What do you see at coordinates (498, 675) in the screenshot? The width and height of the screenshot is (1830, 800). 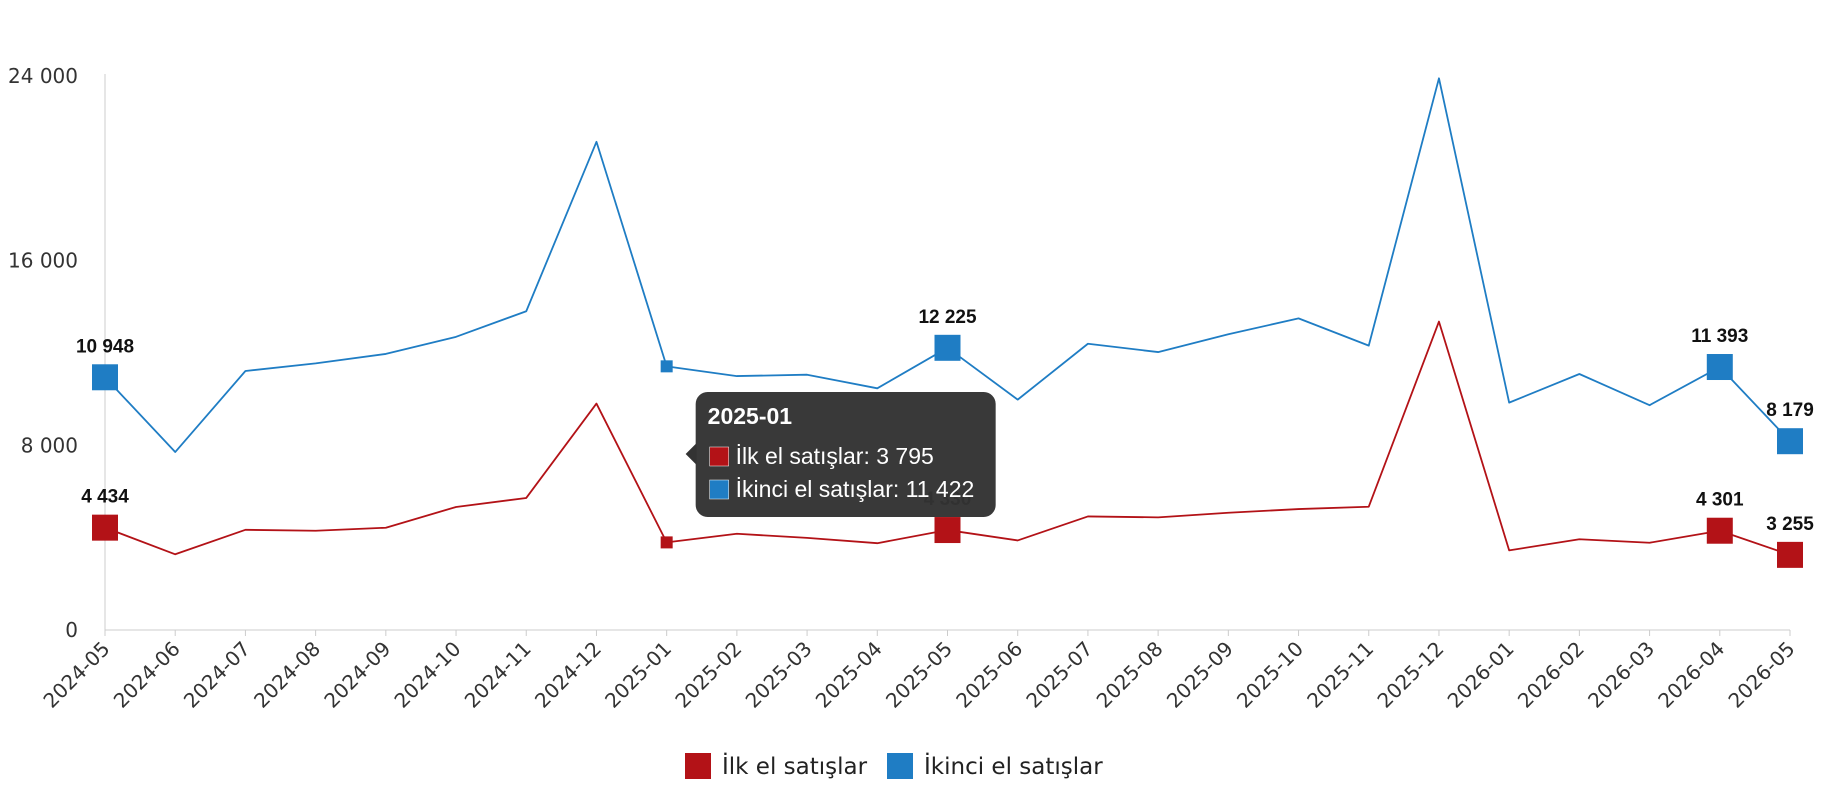 I see `x-tick-label: 2024-11` at bounding box center [498, 675].